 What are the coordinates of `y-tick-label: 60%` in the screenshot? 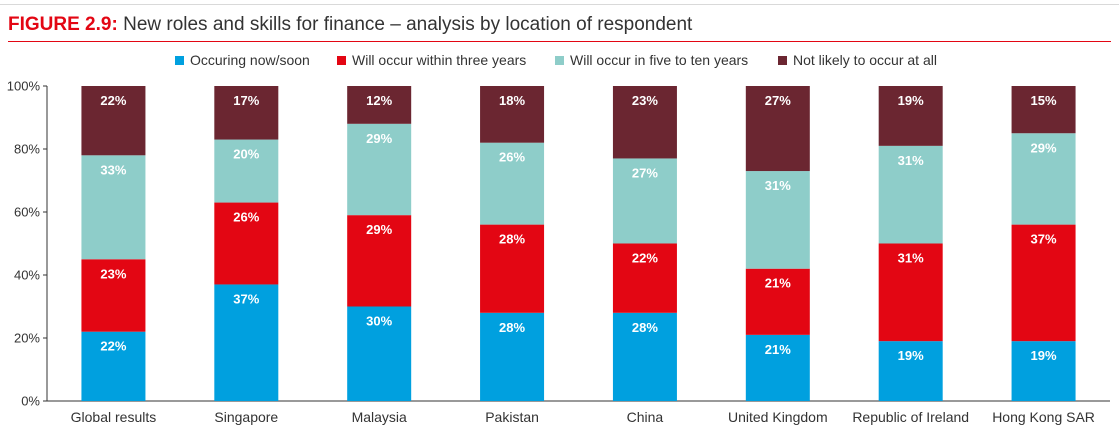 It's located at (27, 212).